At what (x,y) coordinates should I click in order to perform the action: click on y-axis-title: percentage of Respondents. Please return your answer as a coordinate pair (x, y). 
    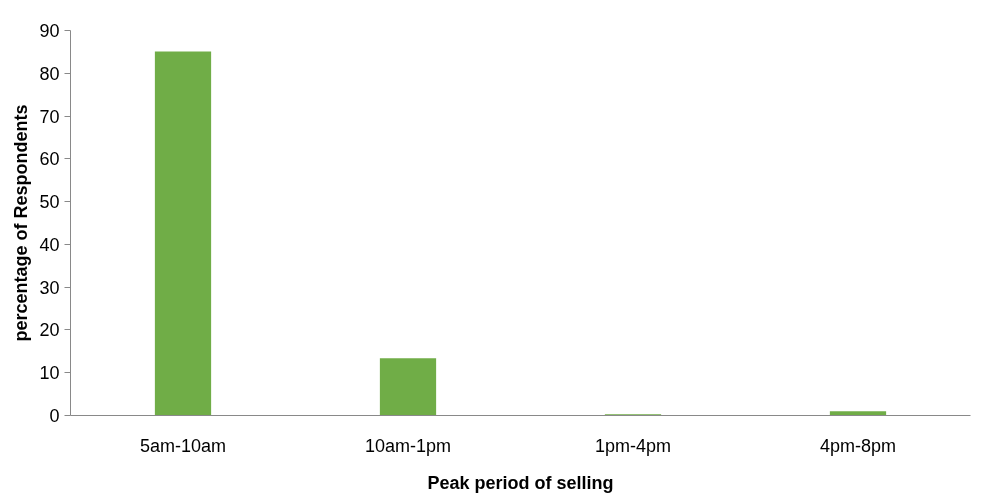
    Looking at the image, I should click on (21, 223).